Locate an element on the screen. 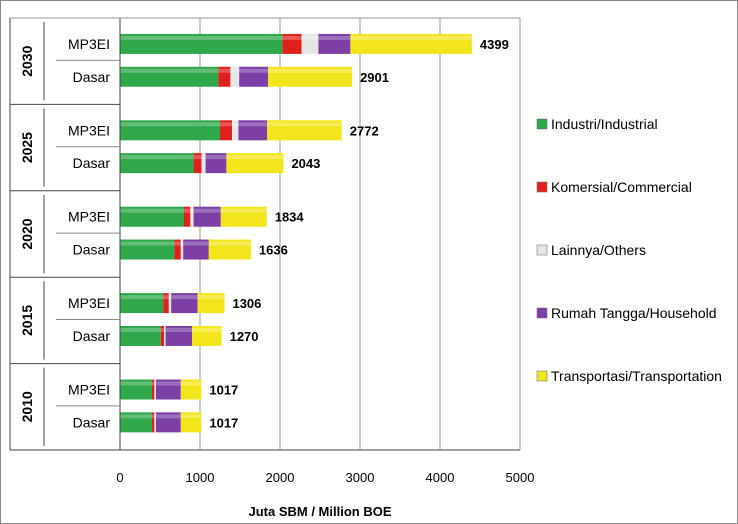 The image size is (738, 524). x-tick-label: 0 is located at coordinates (119, 477).